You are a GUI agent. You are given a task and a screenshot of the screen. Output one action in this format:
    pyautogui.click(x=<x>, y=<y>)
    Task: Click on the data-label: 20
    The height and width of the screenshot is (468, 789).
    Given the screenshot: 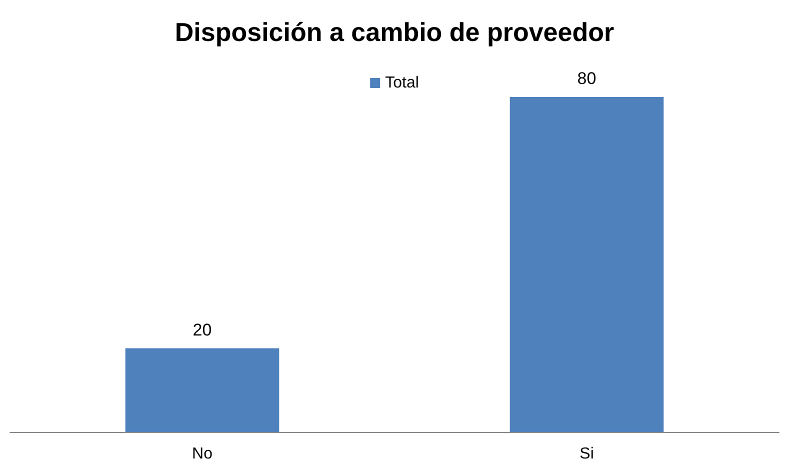 What is the action you would take?
    pyautogui.click(x=202, y=330)
    